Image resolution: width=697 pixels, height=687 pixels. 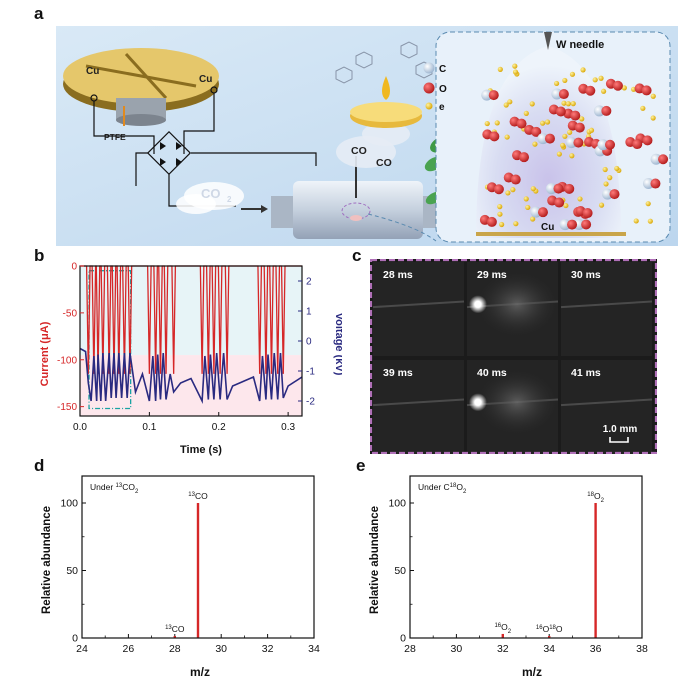 I want to click on electron-icon, so click(x=429, y=106).